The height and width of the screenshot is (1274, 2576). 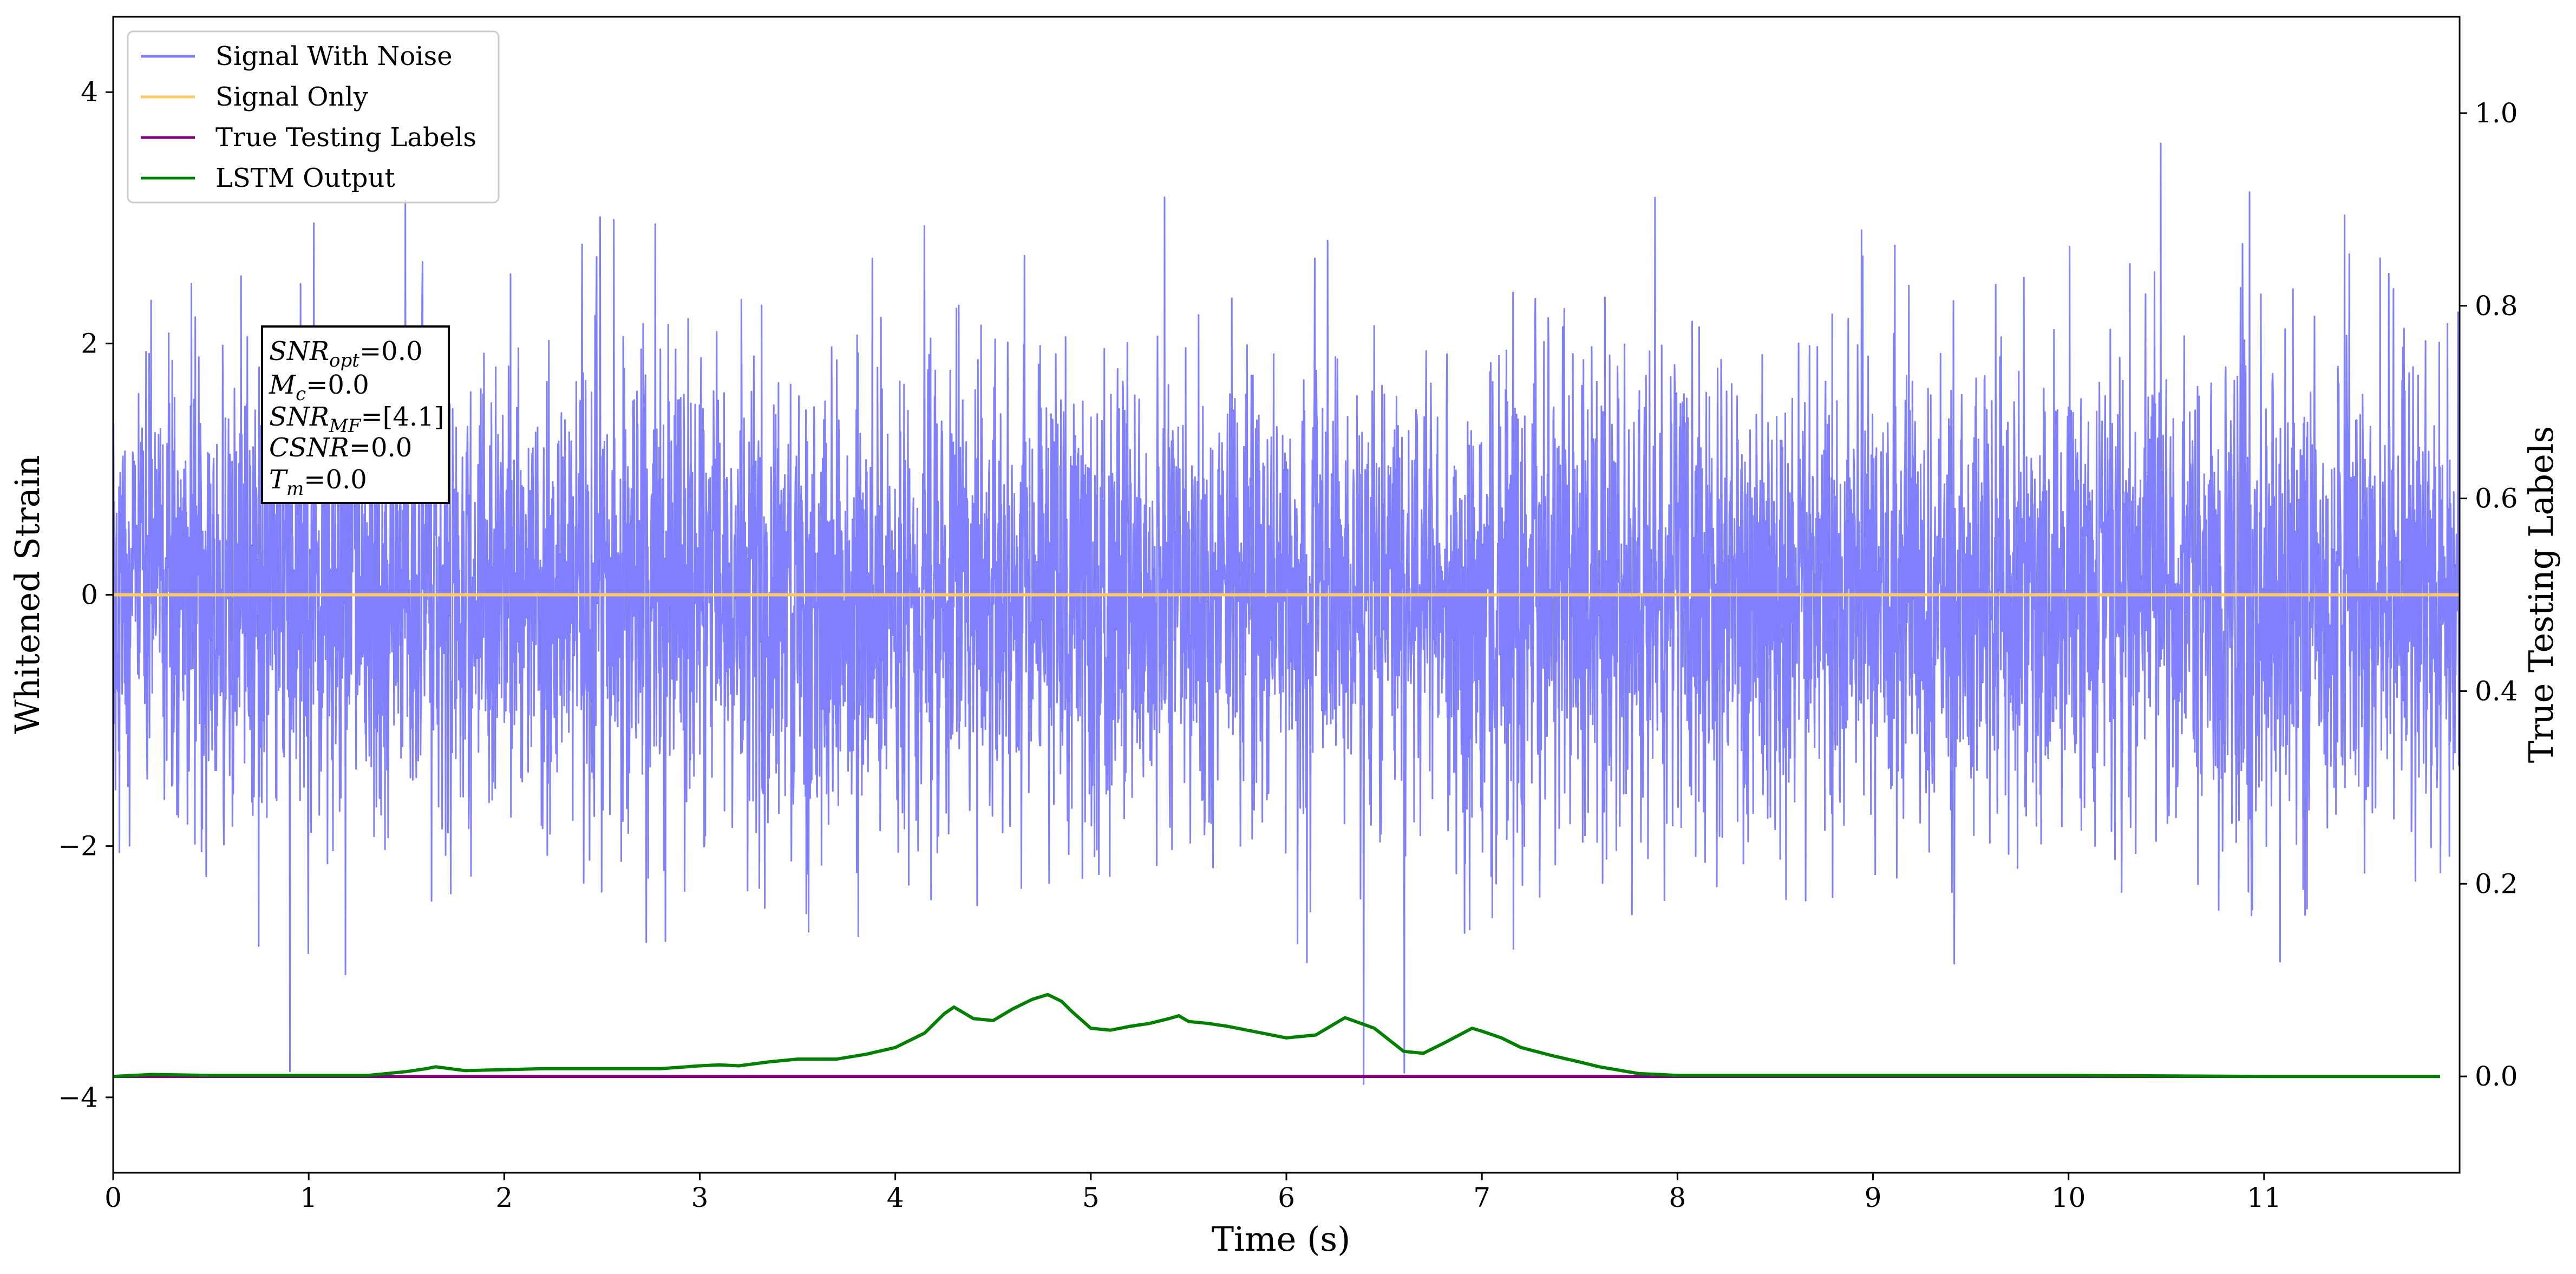 I want to click on legend-entry-signal-with-noise: Signal With Noise, so click(x=297, y=56).